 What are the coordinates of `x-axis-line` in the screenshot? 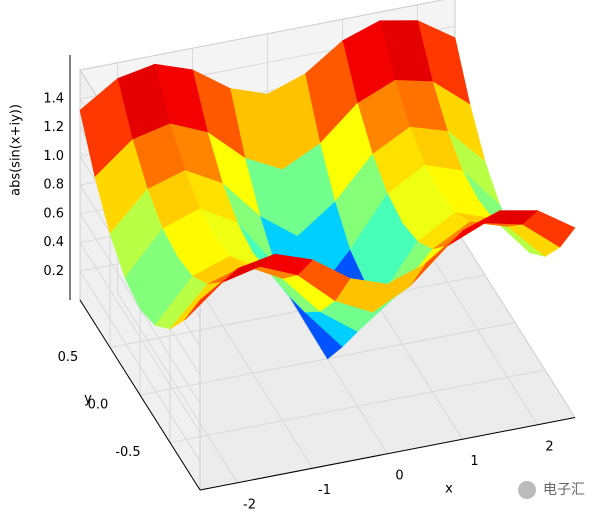 It's located at (387, 454).